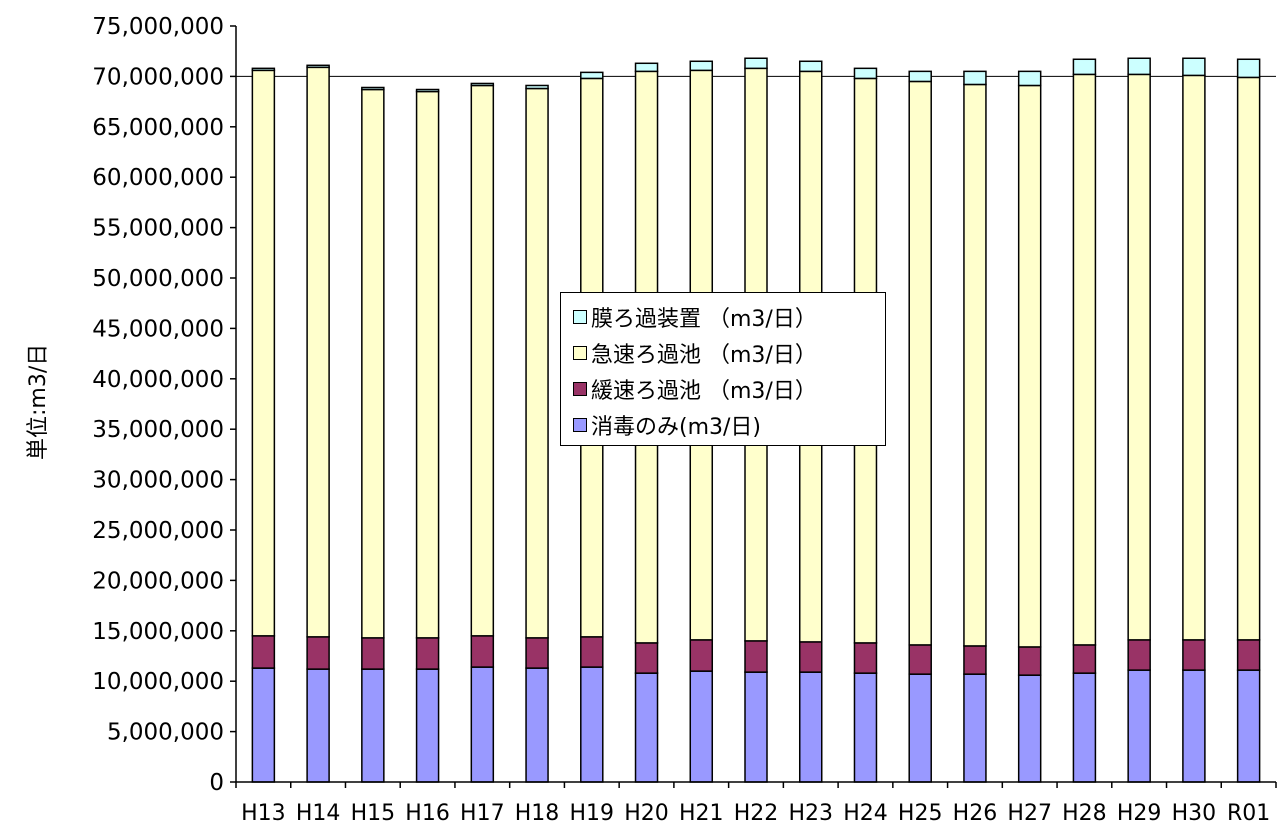 This screenshot has width=1284, height=828. I want to click on legend-item-rapid-filter: 急速ろ過池 （m3/日）, so click(729, 353).